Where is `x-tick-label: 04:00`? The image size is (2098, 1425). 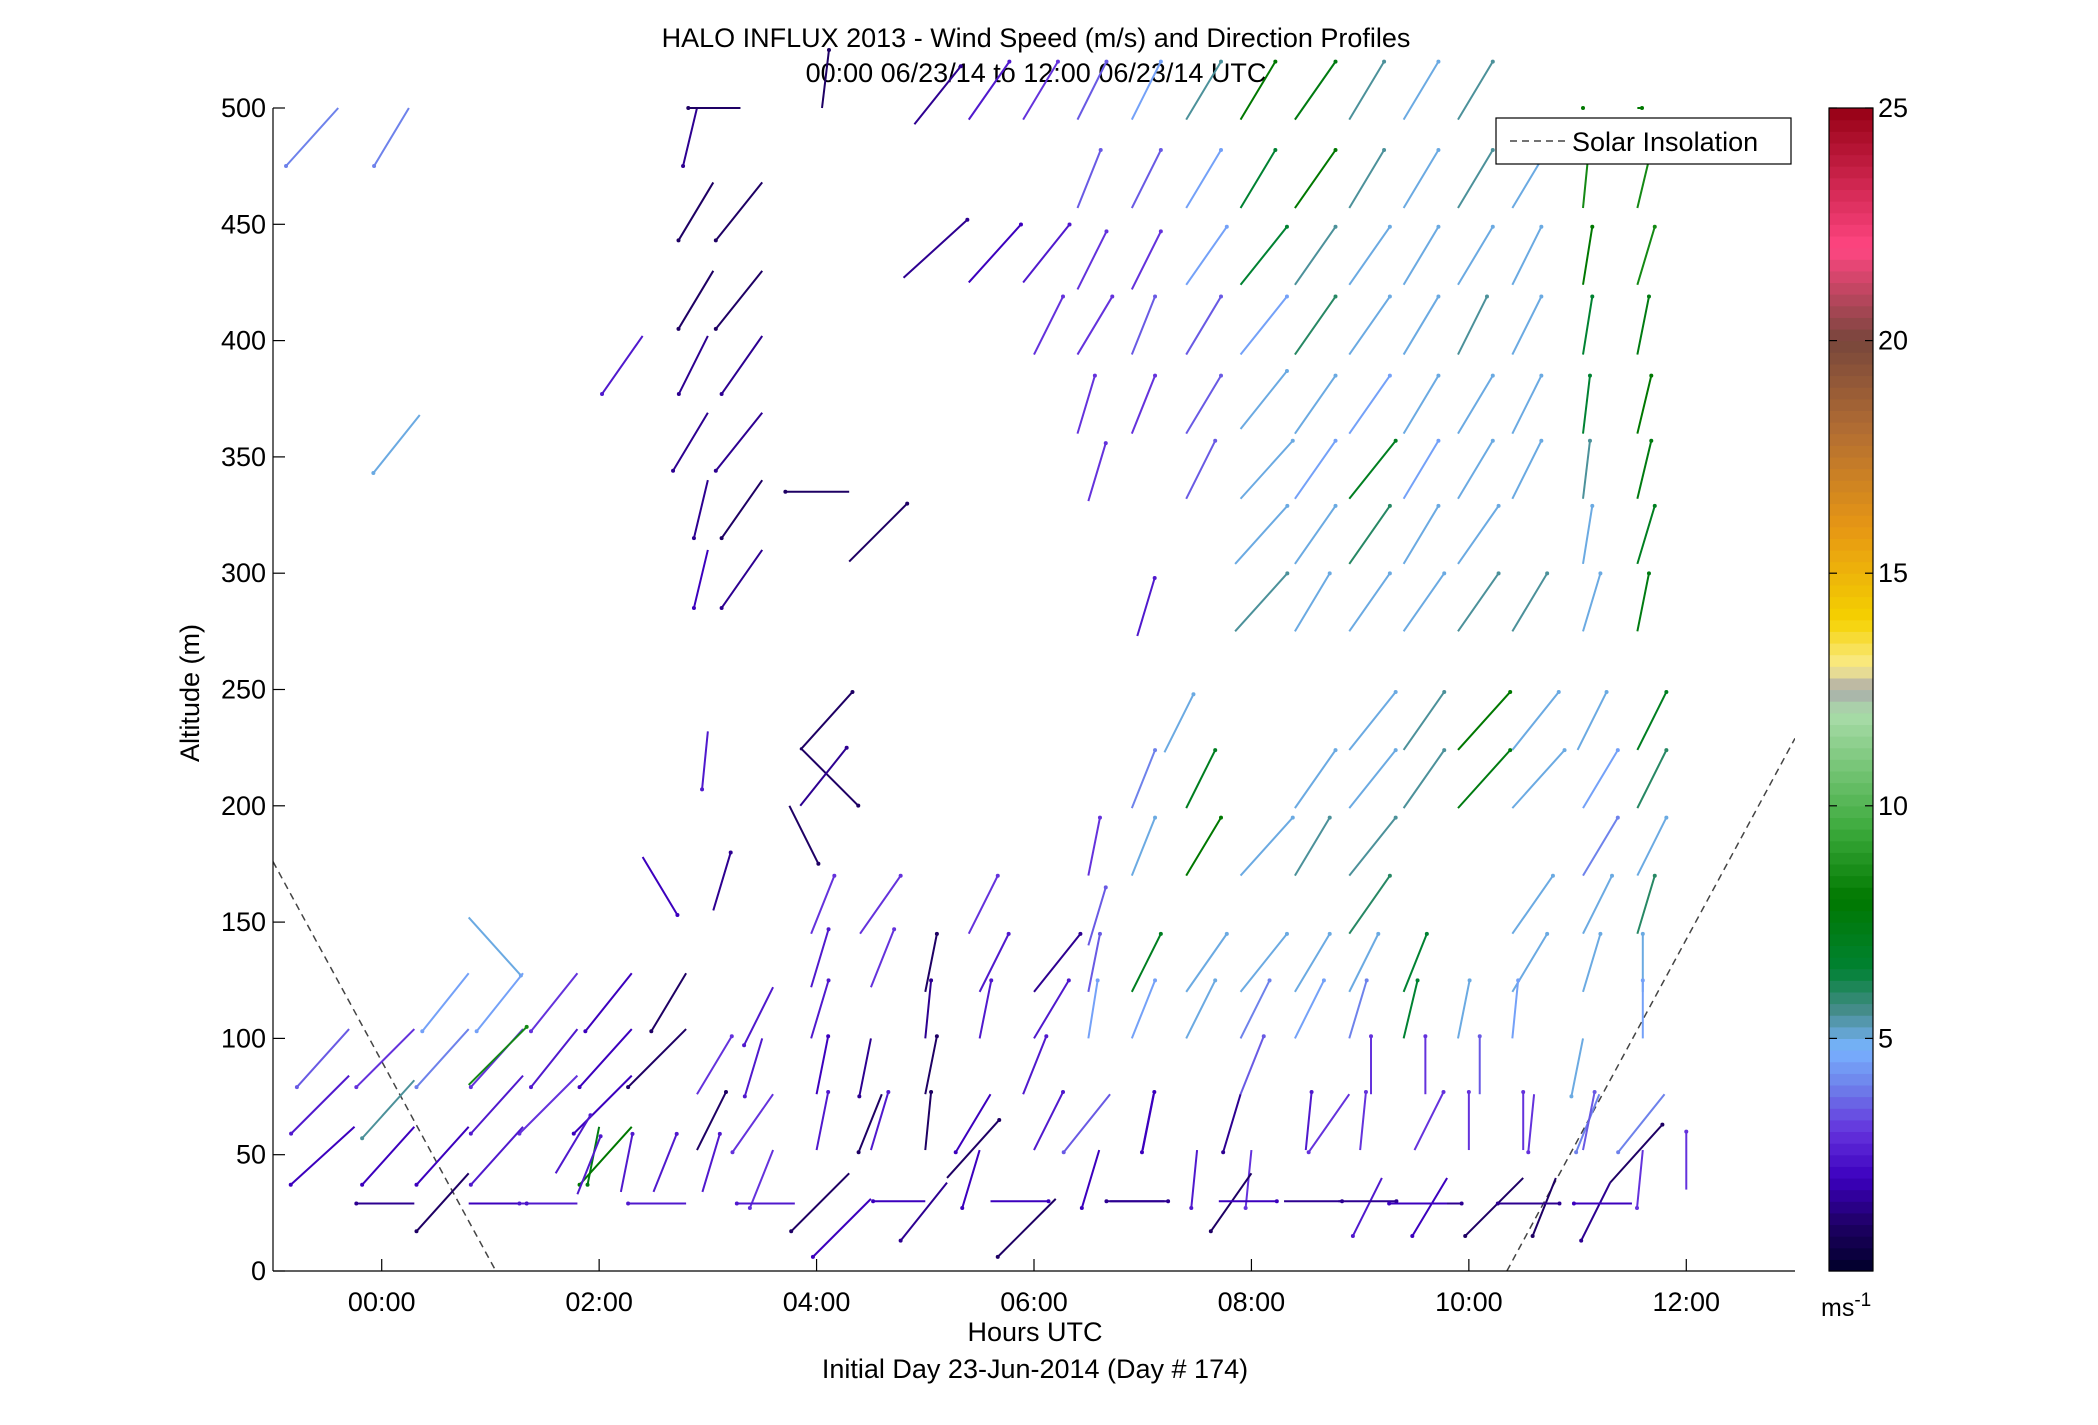
x-tick-label: 04:00 is located at coordinates (817, 1302).